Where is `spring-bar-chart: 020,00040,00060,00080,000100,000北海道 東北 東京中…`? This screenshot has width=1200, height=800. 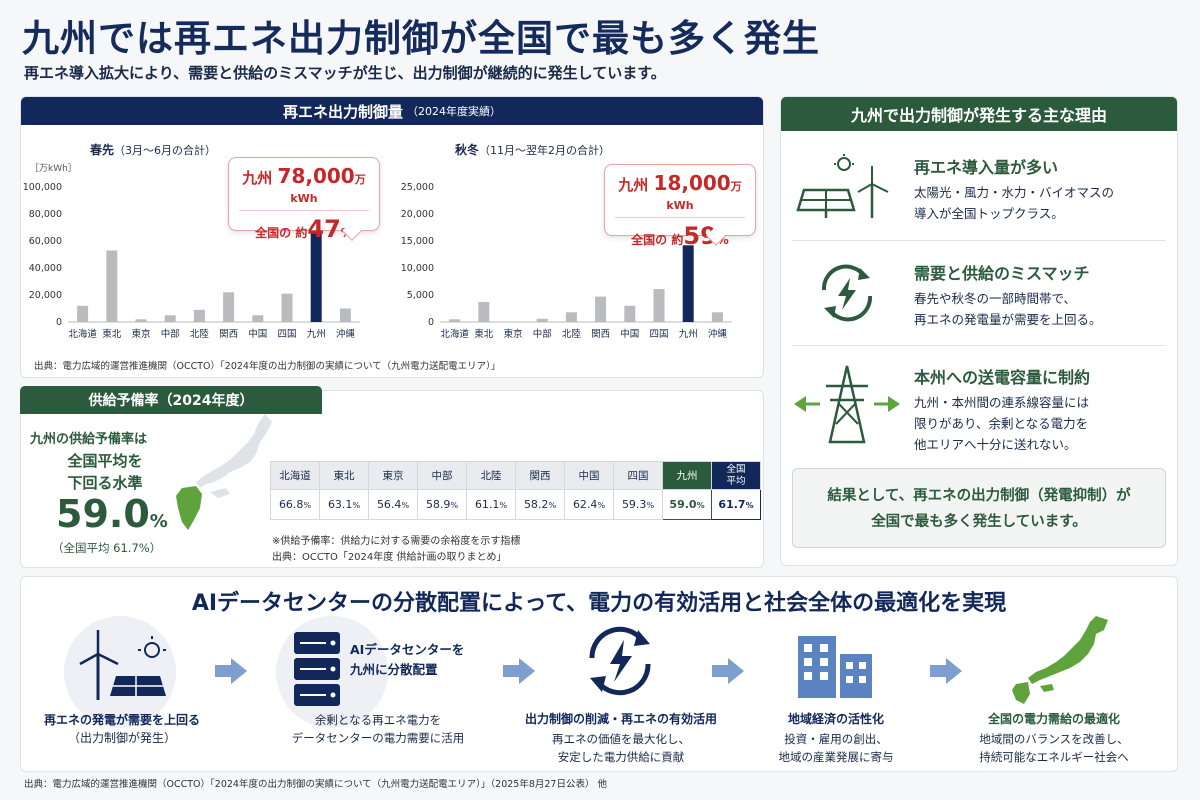 spring-bar-chart: 020,00040,00060,00080,000100,000北海道 東北 東京中… is located at coordinates (191, 261).